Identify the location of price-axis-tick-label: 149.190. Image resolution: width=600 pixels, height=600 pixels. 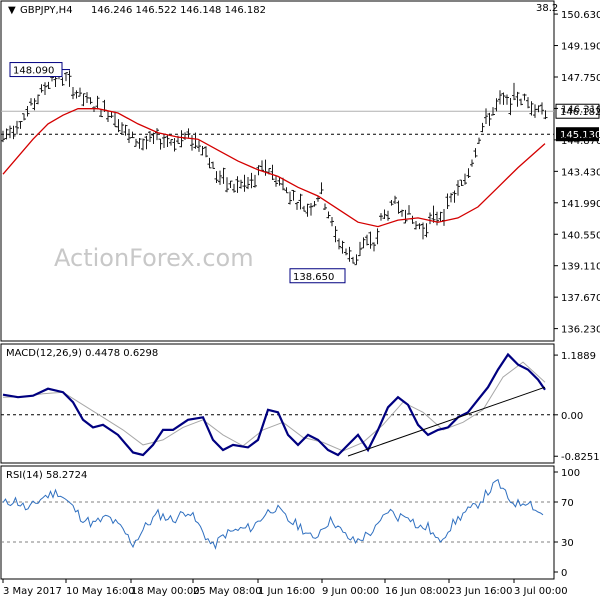
(580, 47).